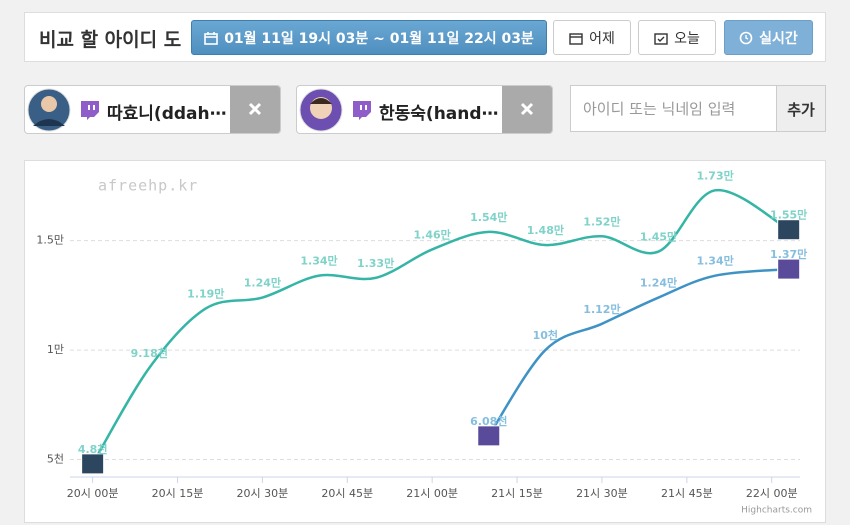  I want to click on realtime-button: 실시간, so click(768, 37).